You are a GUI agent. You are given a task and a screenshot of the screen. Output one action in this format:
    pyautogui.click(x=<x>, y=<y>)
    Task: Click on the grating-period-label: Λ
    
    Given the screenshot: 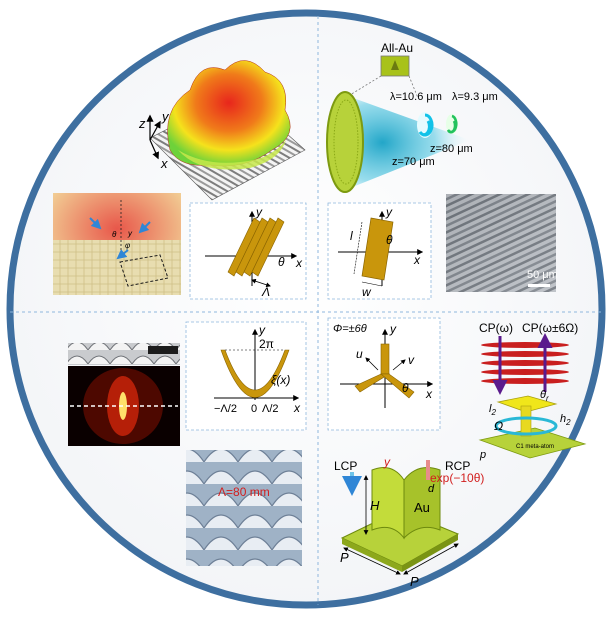 What is the action you would take?
    pyautogui.click(x=265, y=292)
    